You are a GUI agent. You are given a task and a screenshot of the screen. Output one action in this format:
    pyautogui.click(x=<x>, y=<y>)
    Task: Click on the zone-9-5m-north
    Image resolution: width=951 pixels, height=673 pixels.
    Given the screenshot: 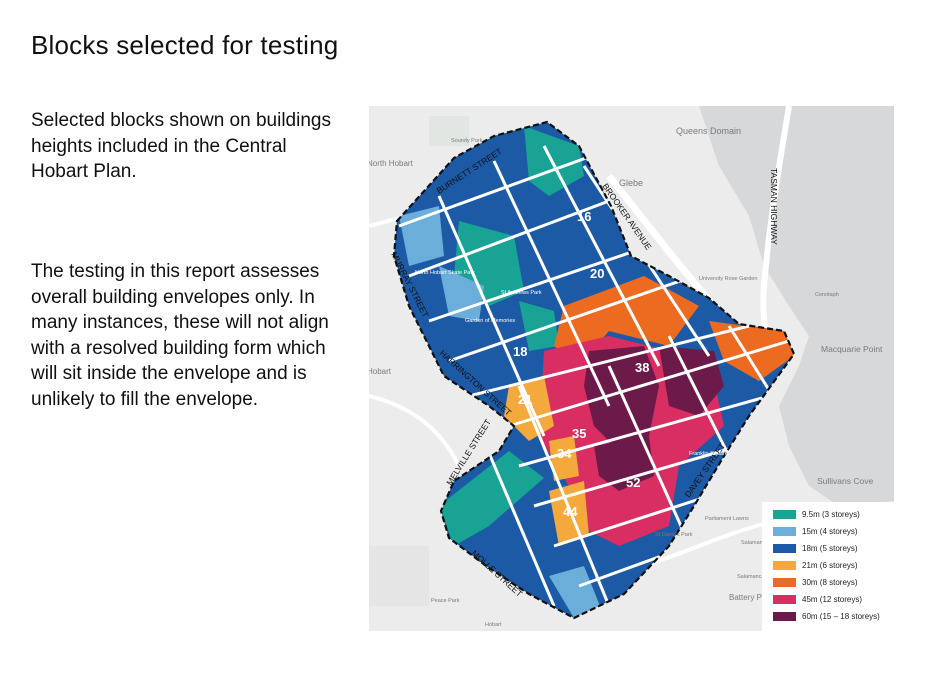 What is the action you would take?
    pyautogui.click(x=554, y=161)
    